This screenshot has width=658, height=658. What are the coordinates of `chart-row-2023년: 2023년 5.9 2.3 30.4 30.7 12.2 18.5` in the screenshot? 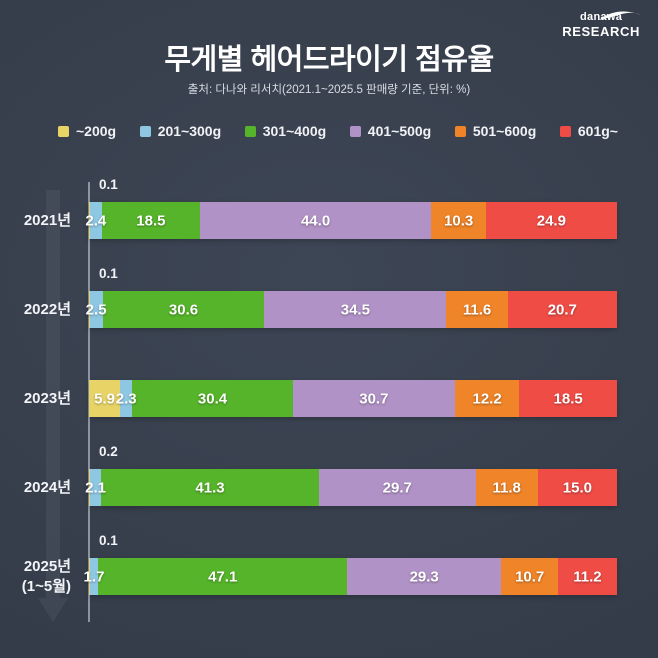 It's located at (329, 398).